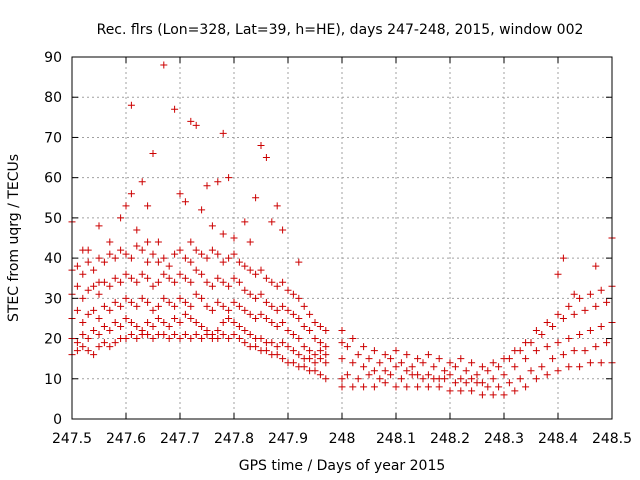  I want to click on x-tick-label: 247.8, so click(234, 439).